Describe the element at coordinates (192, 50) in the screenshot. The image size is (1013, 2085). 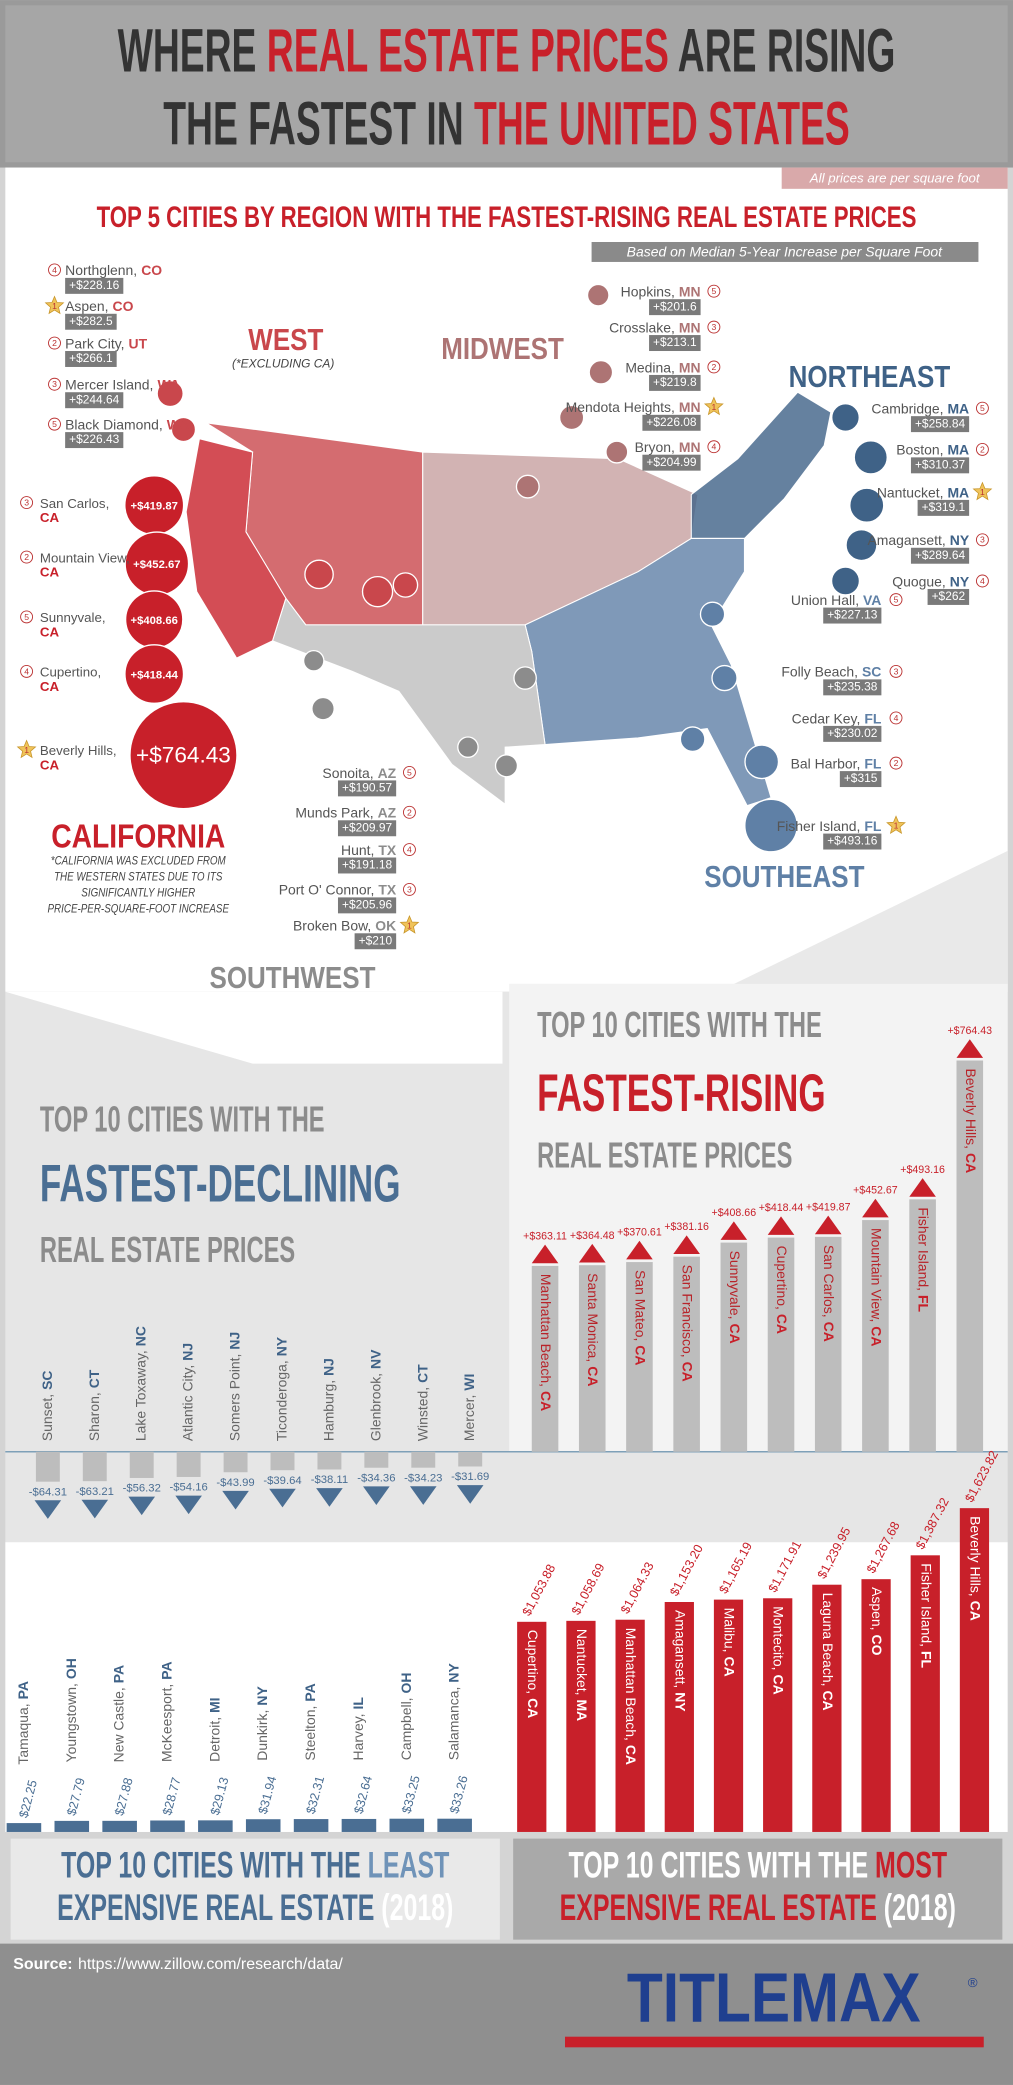
I see `title-part: WHERE` at that location.